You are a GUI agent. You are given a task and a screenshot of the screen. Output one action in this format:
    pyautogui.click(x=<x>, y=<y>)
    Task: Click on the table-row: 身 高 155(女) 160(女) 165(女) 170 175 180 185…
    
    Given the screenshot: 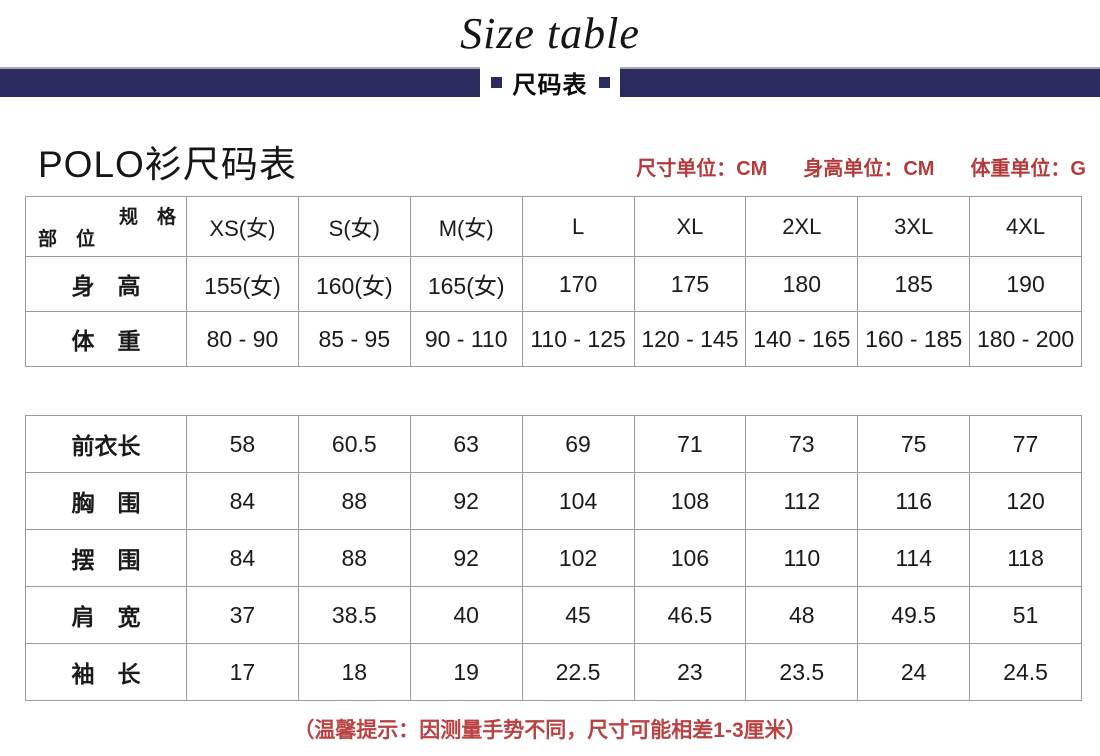 What is the action you would take?
    pyautogui.click(x=553, y=284)
    